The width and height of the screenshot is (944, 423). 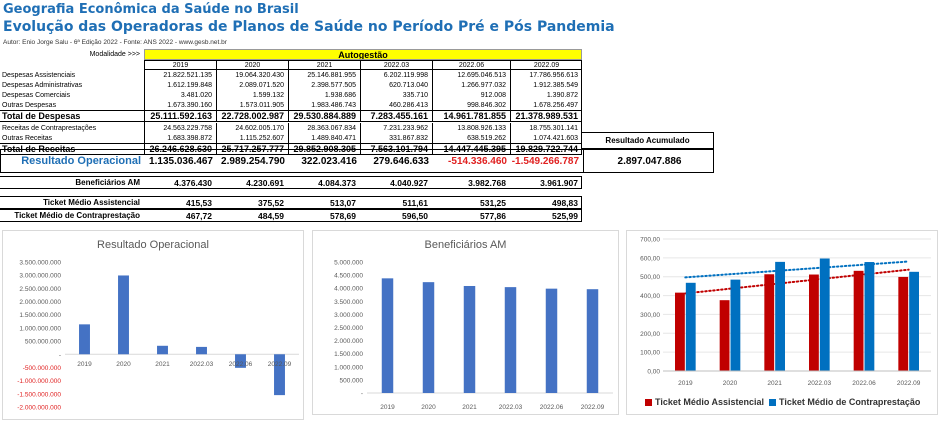 What do you see at coordinates (545, 161) in the screenshot?
I see `resultado-value: -1.549.266.787` at bounding box center [545, 161].